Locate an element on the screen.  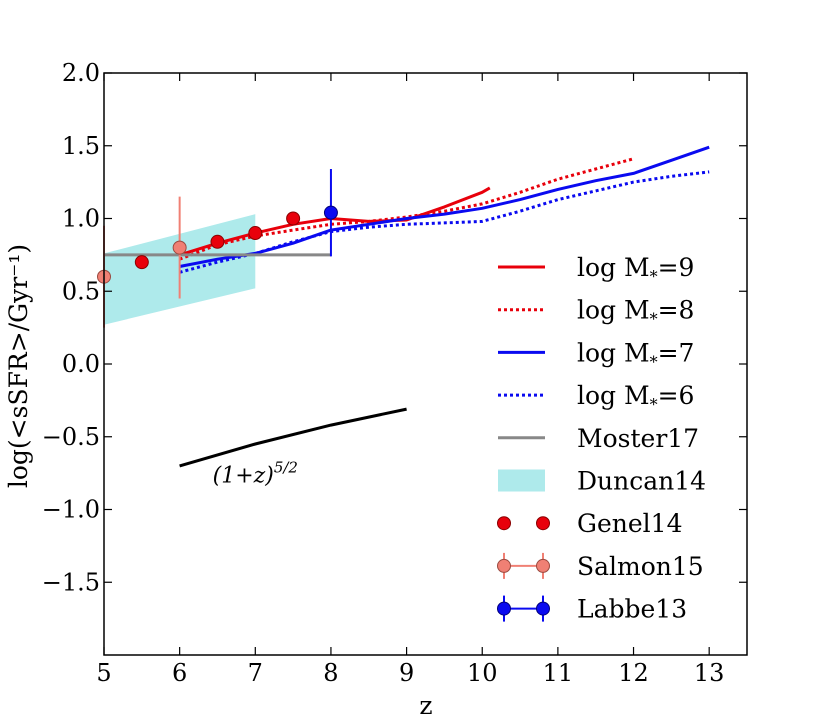
x-tick-label-9: 9 is located at coordinates (406, 673).